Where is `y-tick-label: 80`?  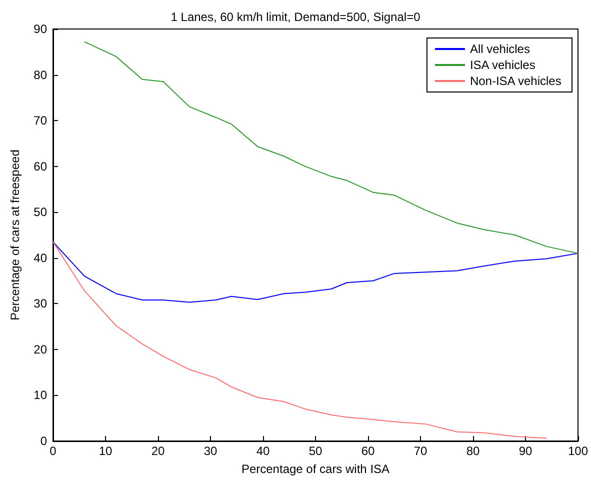 y-tick-label: 80 is located at coordinates (41, 75).